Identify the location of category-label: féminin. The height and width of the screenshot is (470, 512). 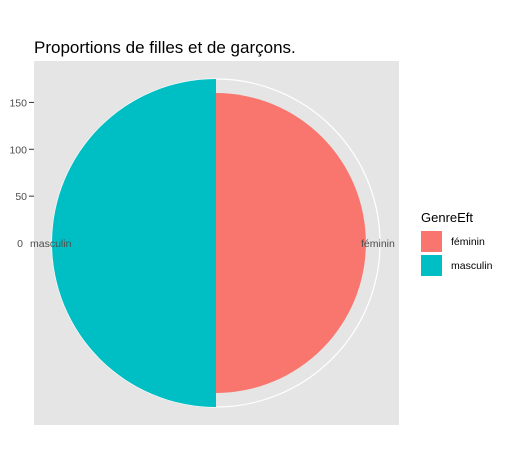
(378, 244).